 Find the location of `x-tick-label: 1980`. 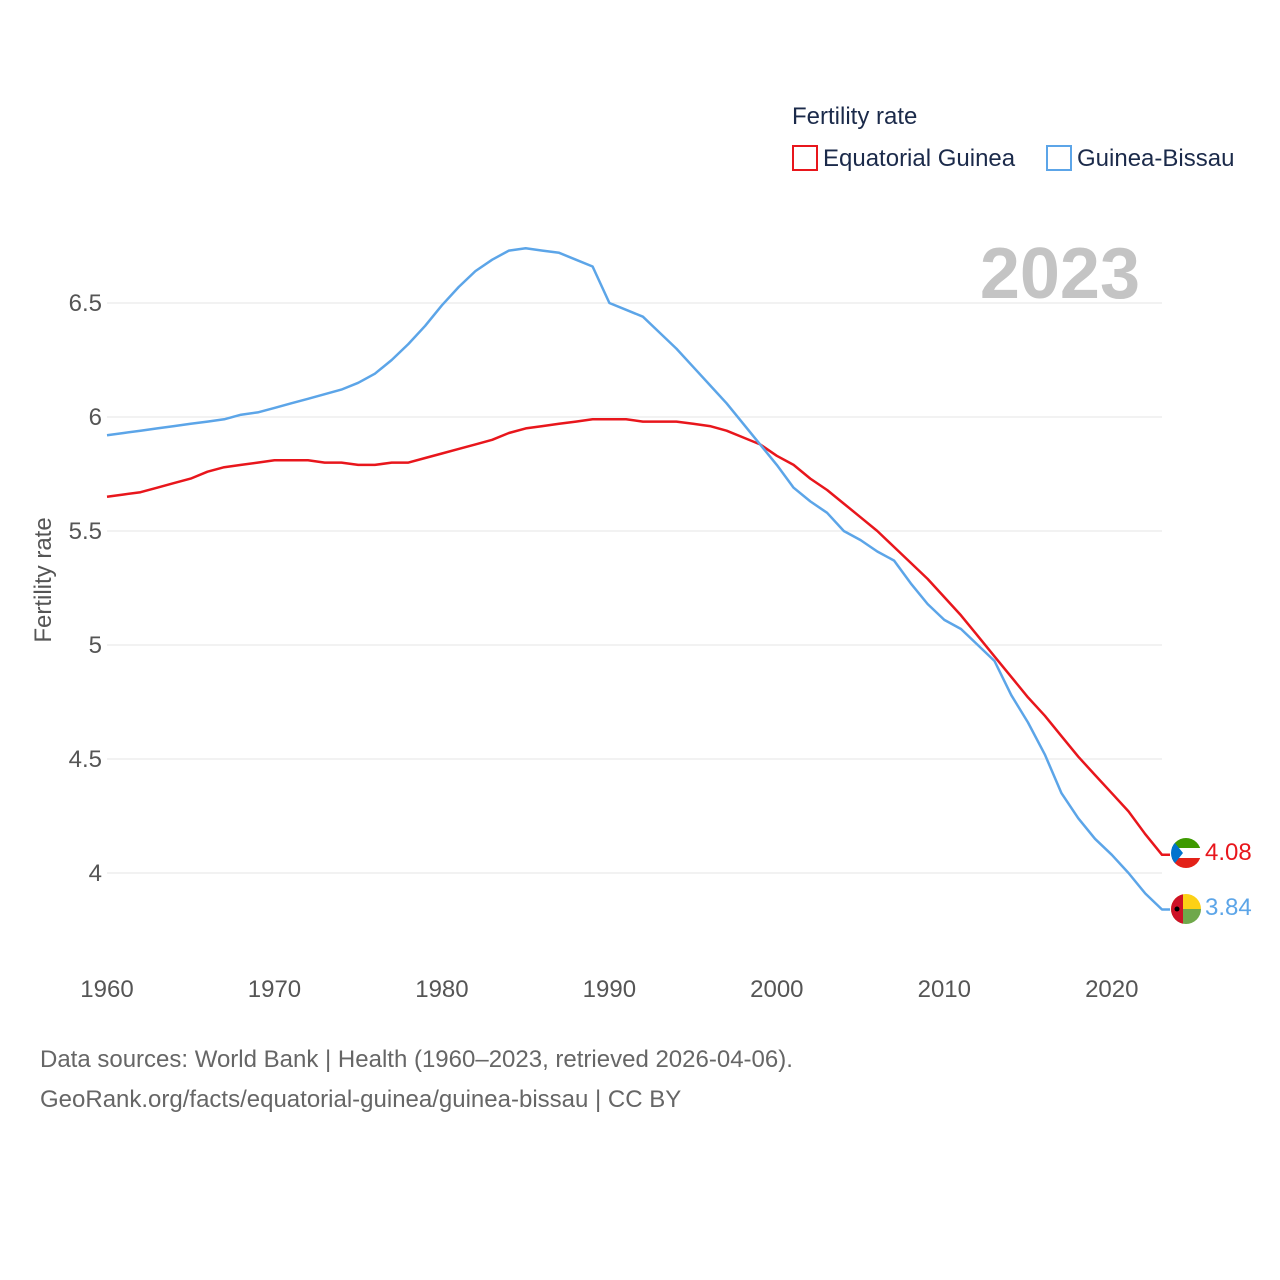

x-tick-label: 1980 is located at coordinates (441, 989).